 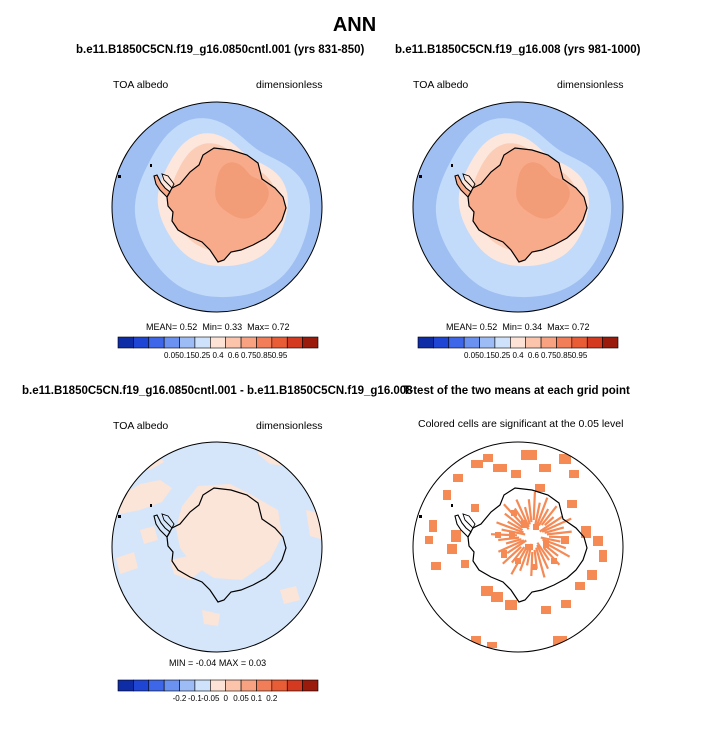 I want to click on panel1-left-label: TOA albedo, so click(x=141, y=85).